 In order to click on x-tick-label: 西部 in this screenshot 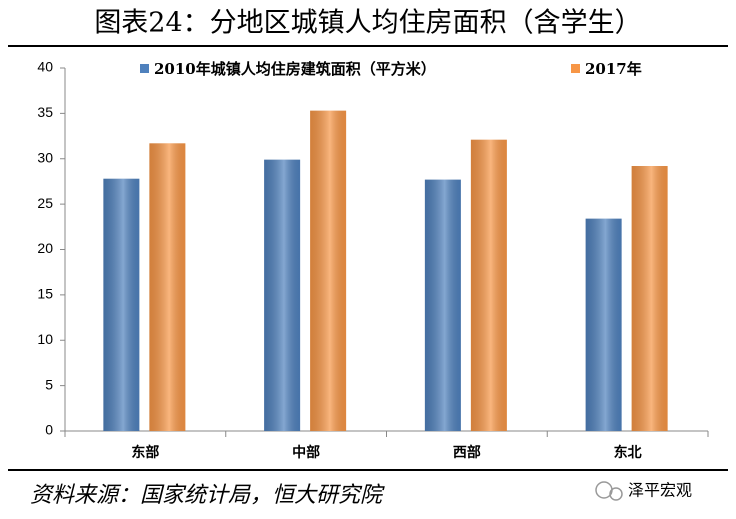, I will do `click(467, 452)`.